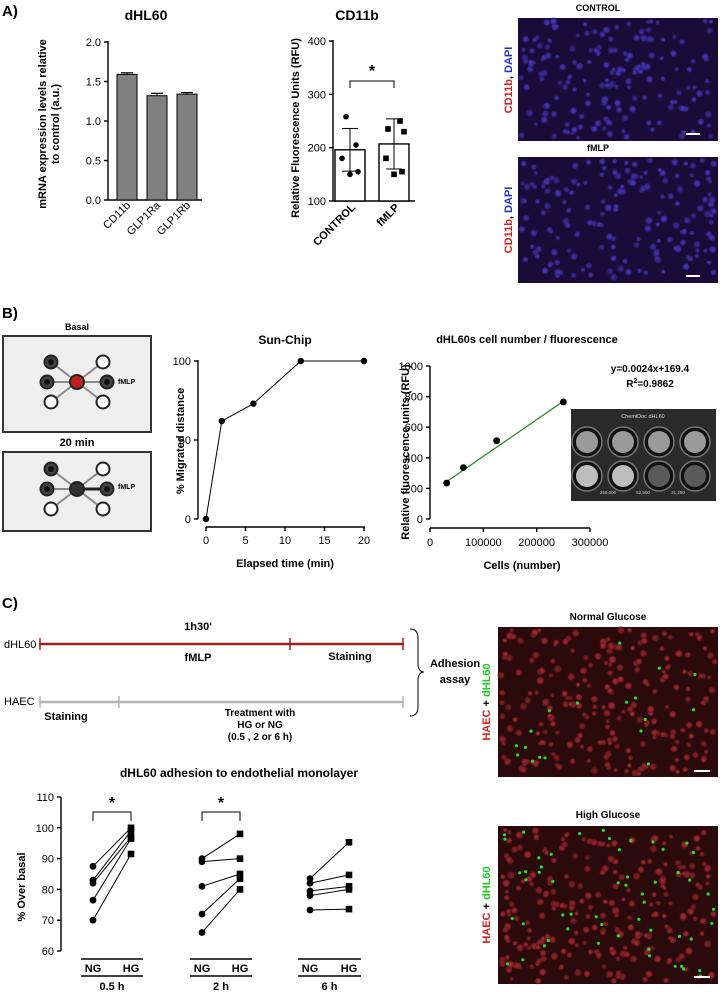  Describe the element at coordinates (608, 492) in the screenshot. I see `well-count: 250,000` at that location.